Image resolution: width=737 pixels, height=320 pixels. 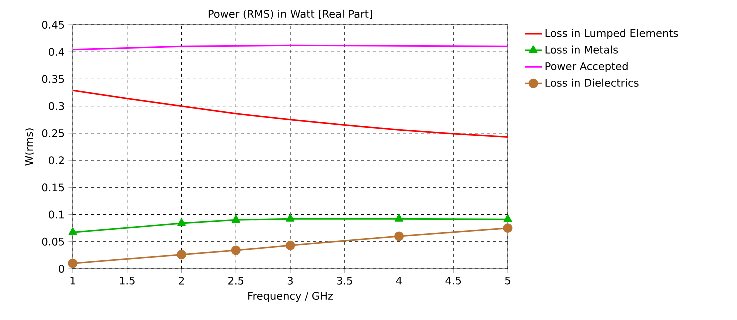 What do you see at coordinates (291, 297) in the screenshot?
I see `x-axis-title: Frequency / GHz` at bounding box center [291, 297].